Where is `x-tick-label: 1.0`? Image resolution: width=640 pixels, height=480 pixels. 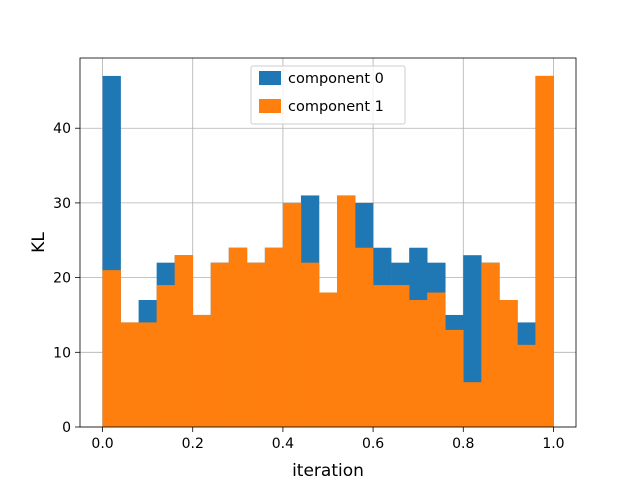
x-tick-label: 1.0 is located at coordinates (553, 444).